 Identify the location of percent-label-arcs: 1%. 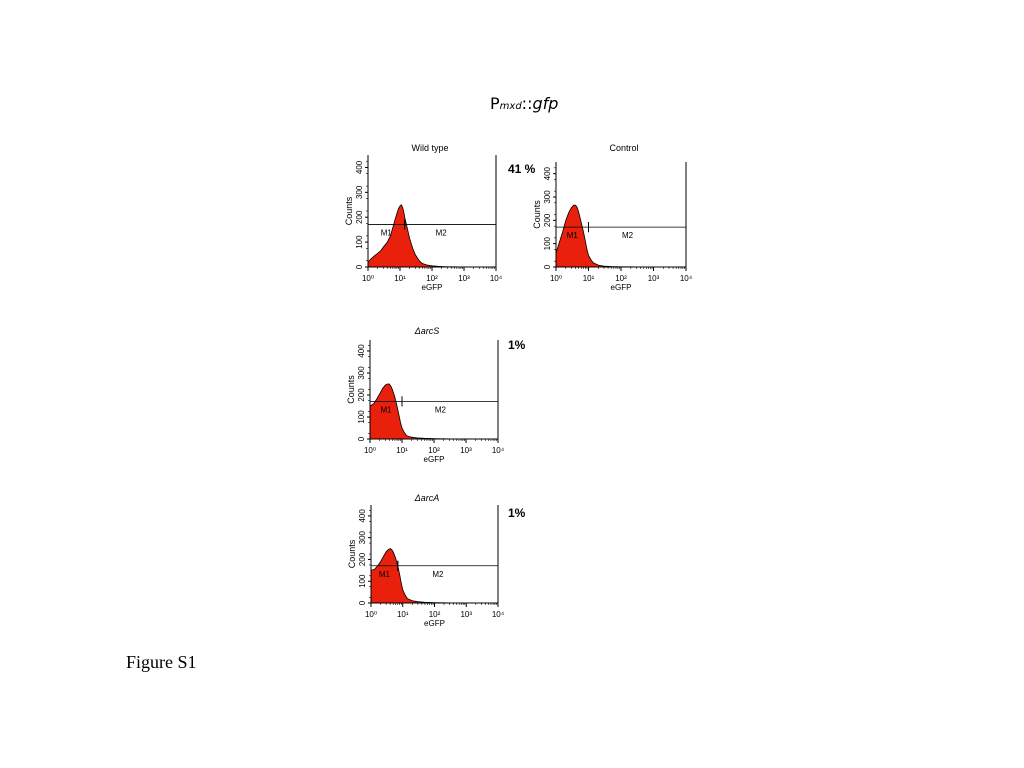
(517, 345).